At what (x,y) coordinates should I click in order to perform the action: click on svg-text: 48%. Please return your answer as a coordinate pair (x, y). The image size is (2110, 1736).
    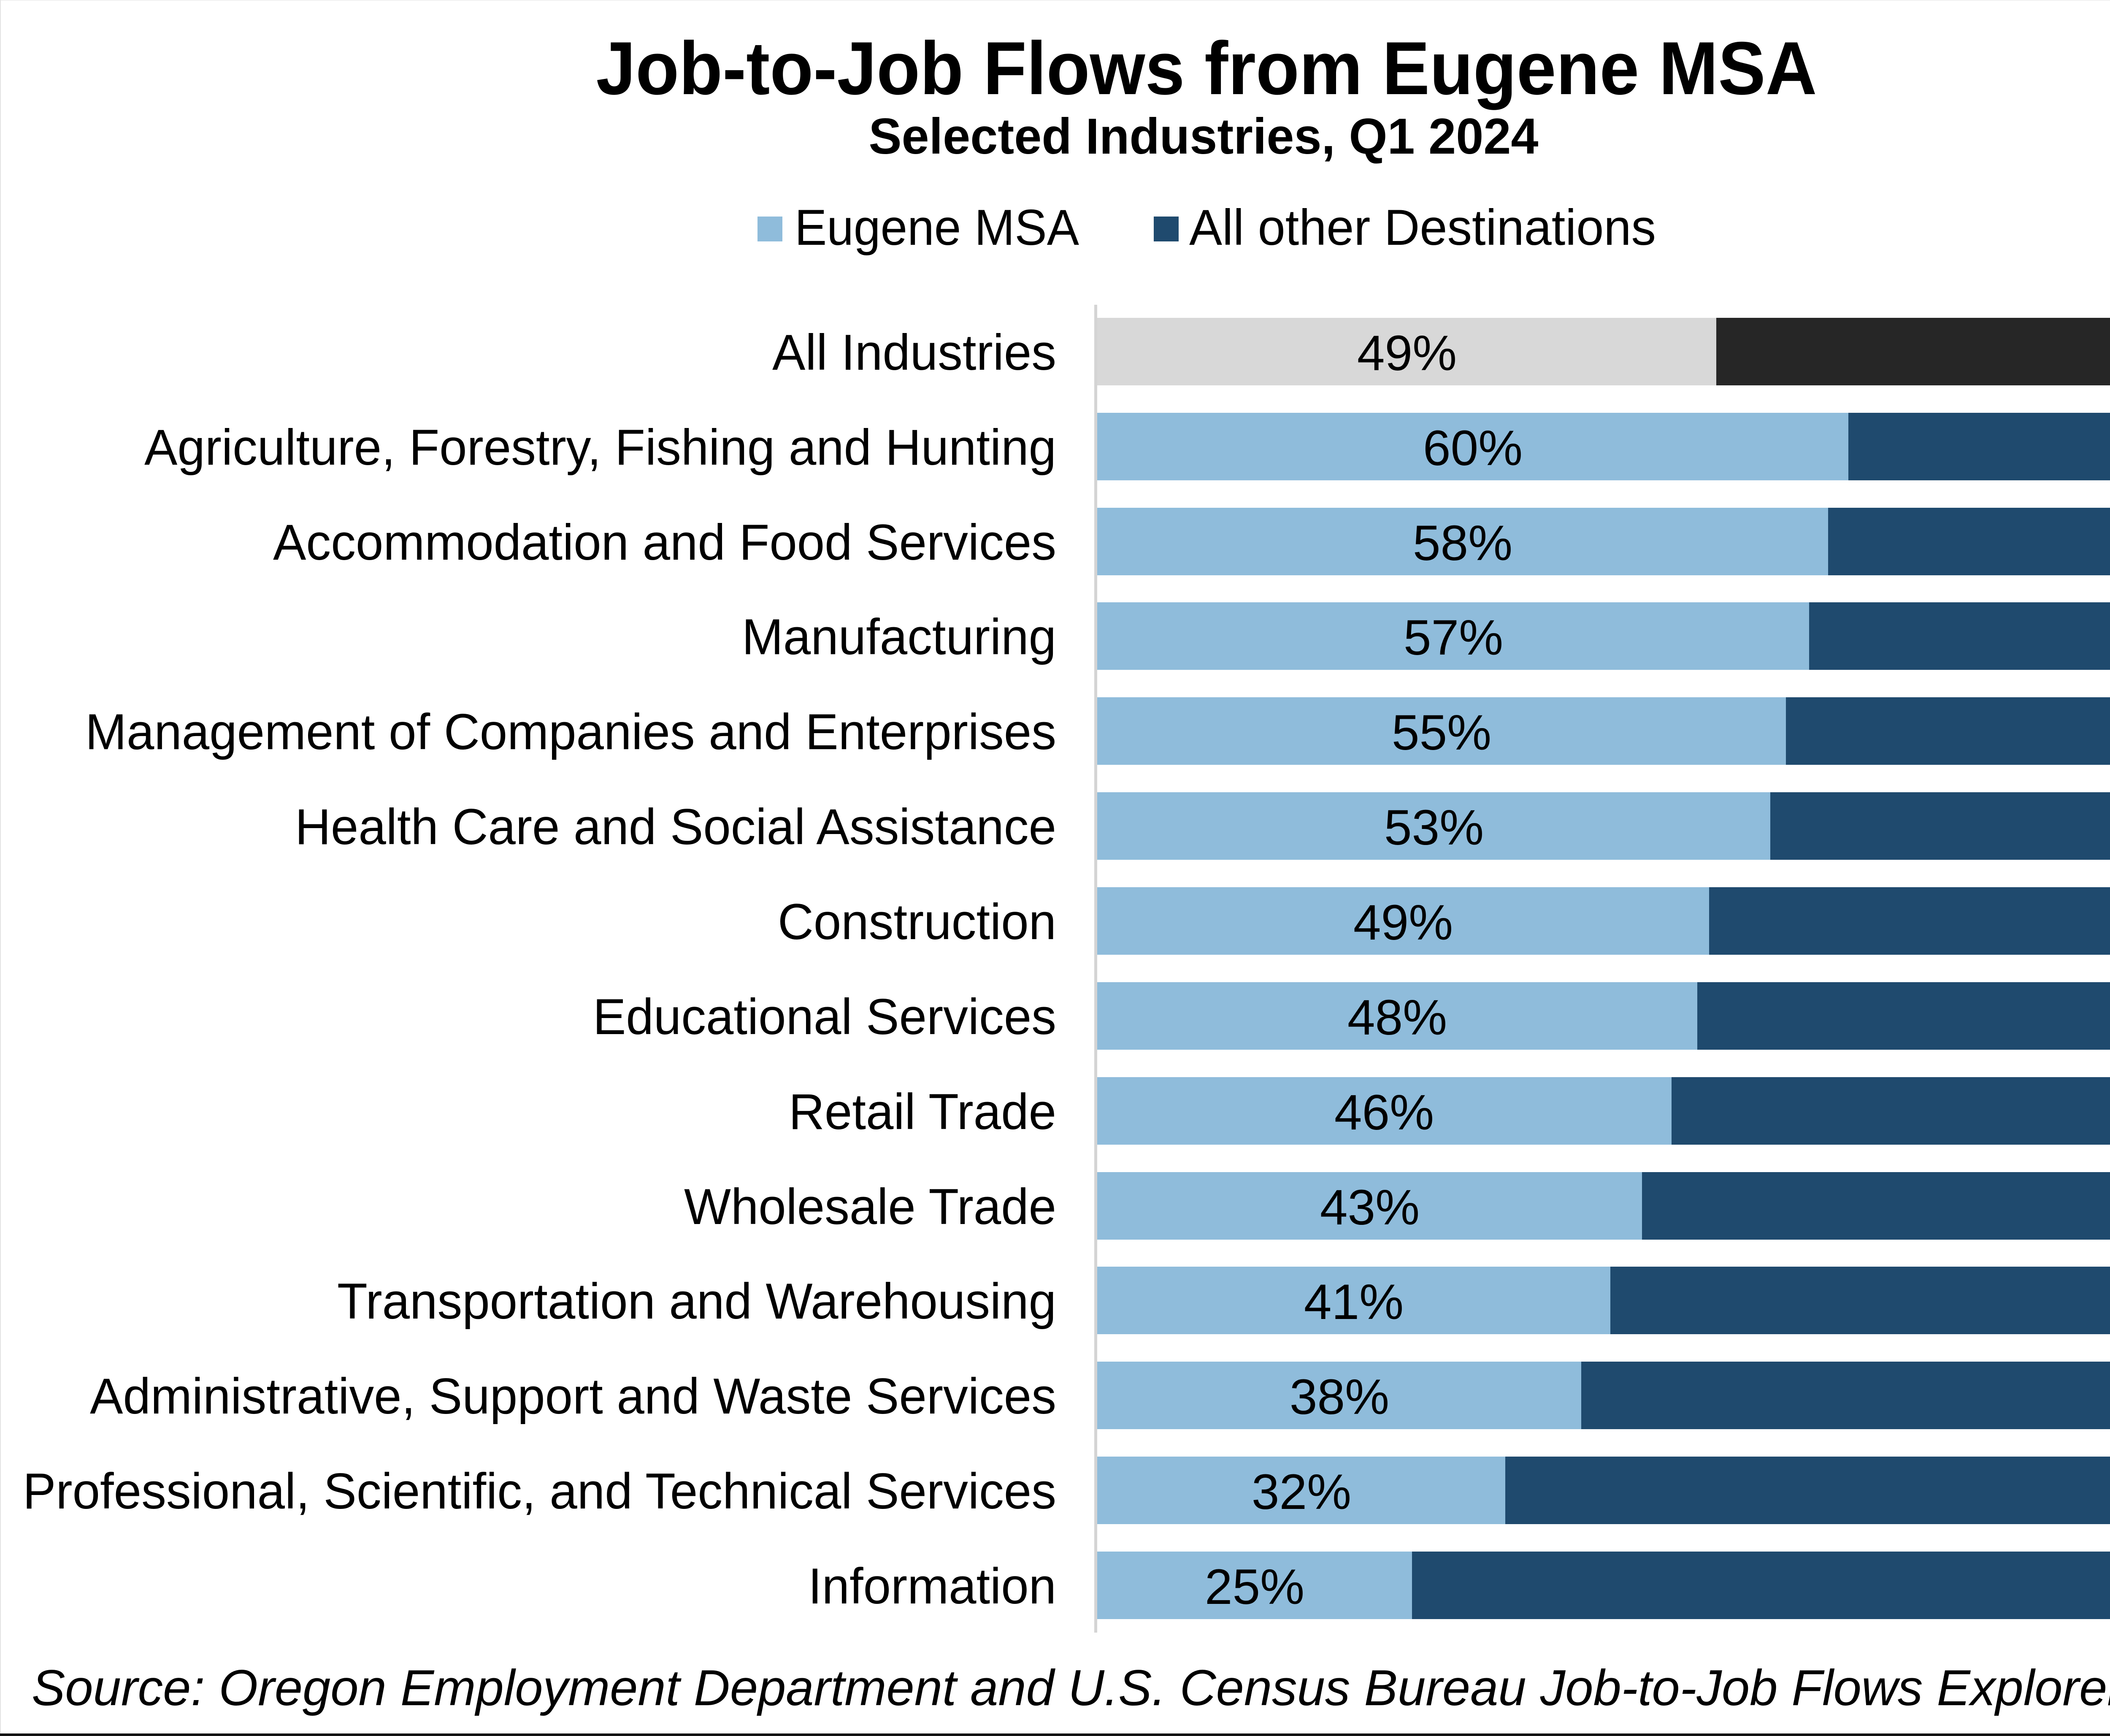
    Looking at the image, I should click on (1397, 1018).